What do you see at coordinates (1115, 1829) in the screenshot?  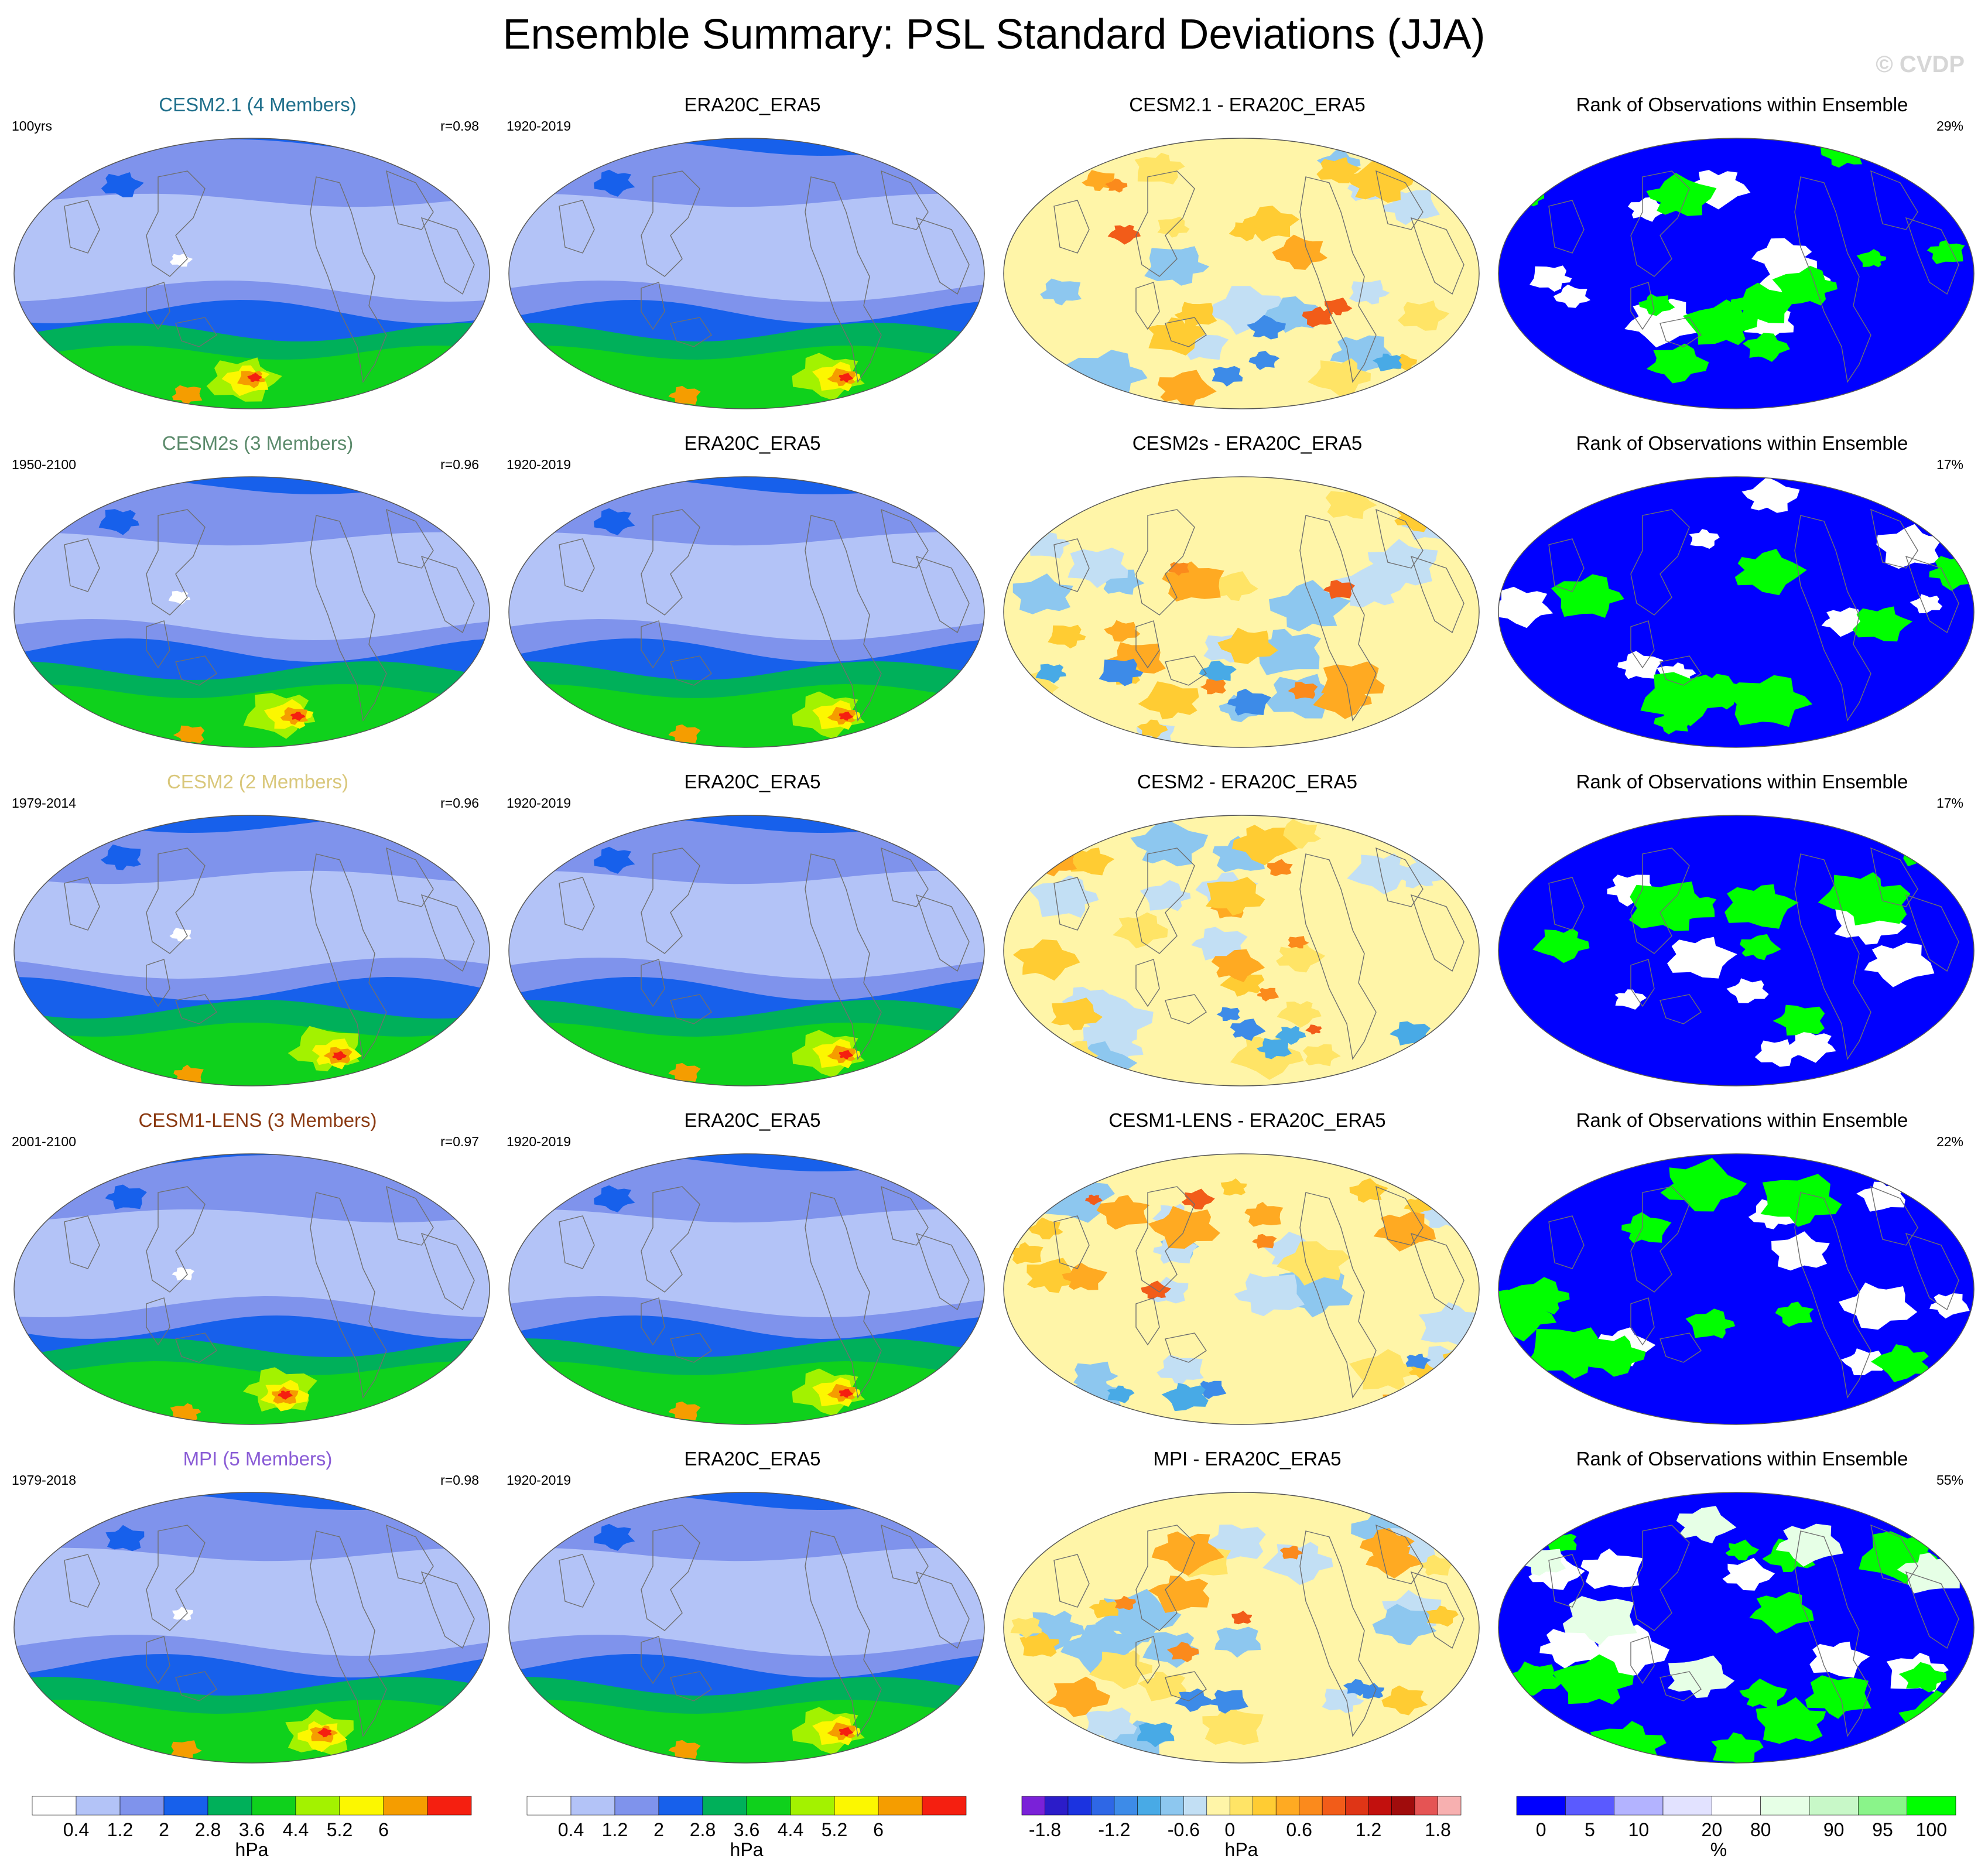 I see `colorbar-tick-label: -1.2` at bounding box center [1115, 1829].